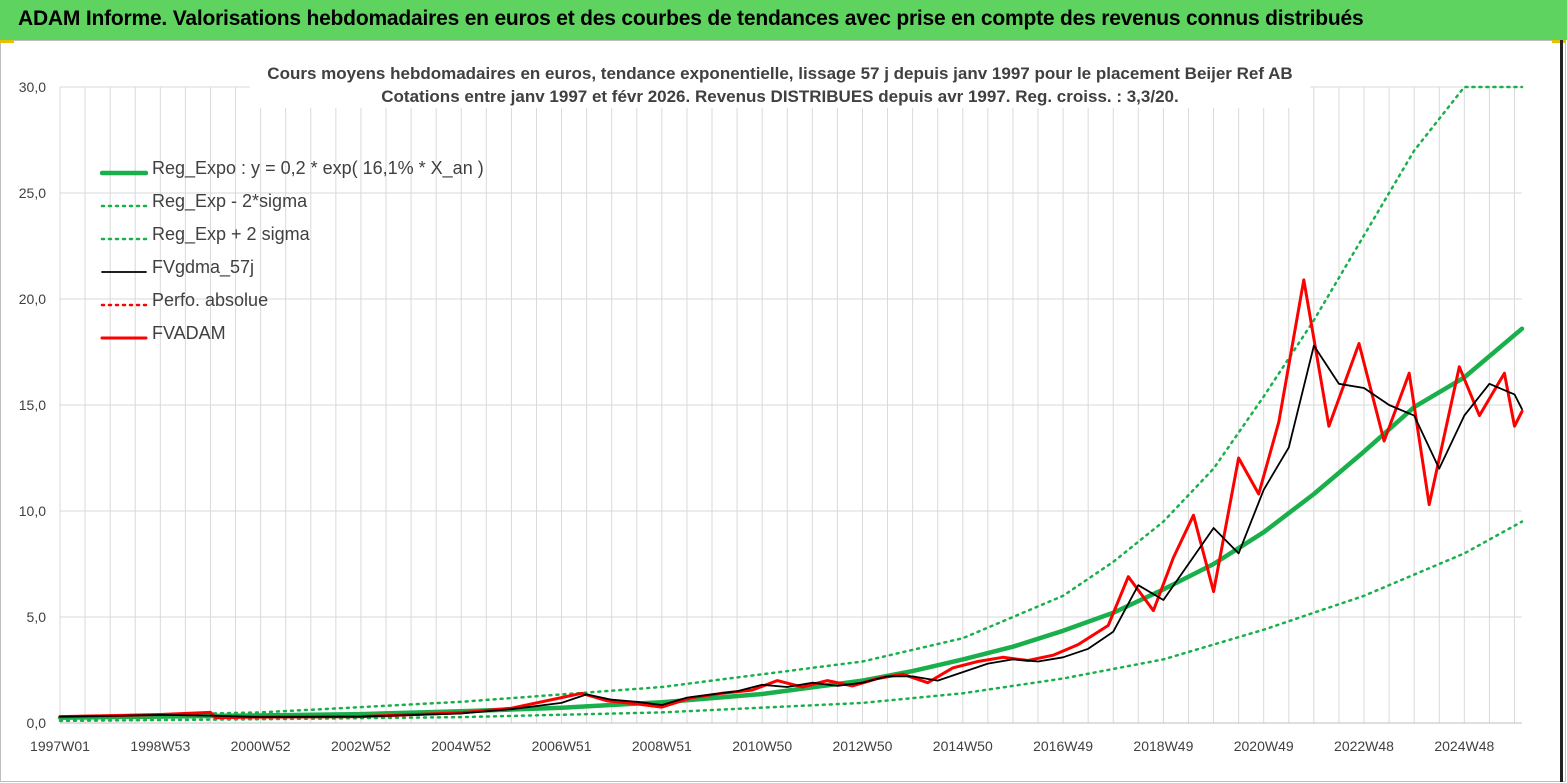 The image size is (1567, 783). Describe the element at coordinates (292, 300) in the screenshot. I see `legend-item: Perfo. absolue` at that location.